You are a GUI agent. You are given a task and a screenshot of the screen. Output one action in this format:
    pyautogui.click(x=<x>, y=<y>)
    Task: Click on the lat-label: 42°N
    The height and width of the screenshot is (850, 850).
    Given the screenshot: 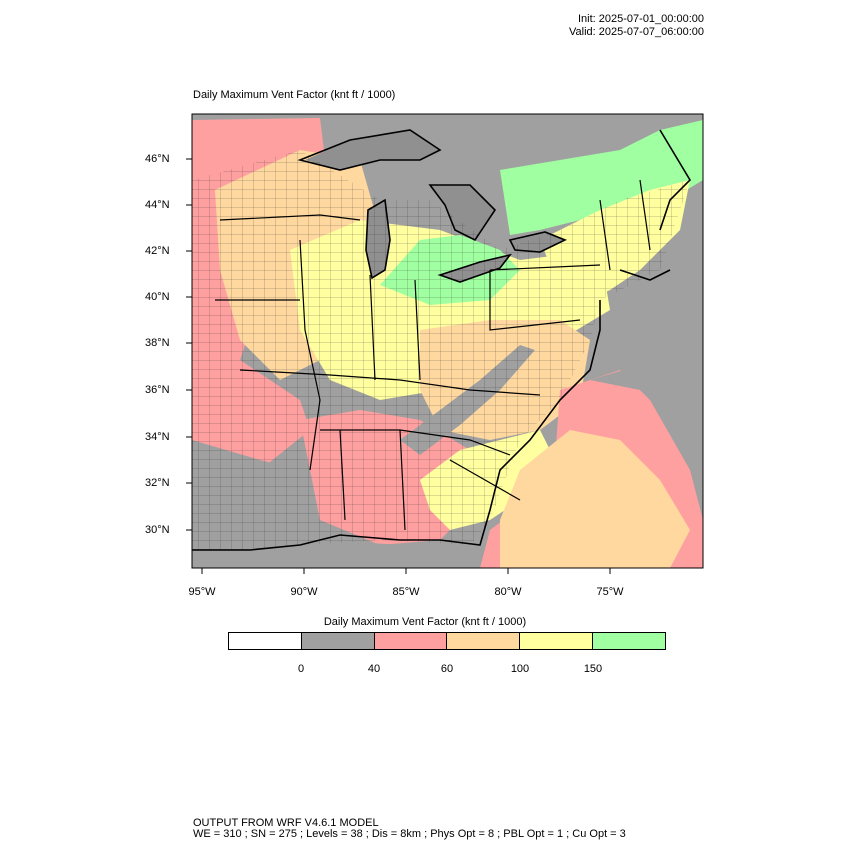 What is the action you would take?
    pyautogui.click(x=157, y=251)
    